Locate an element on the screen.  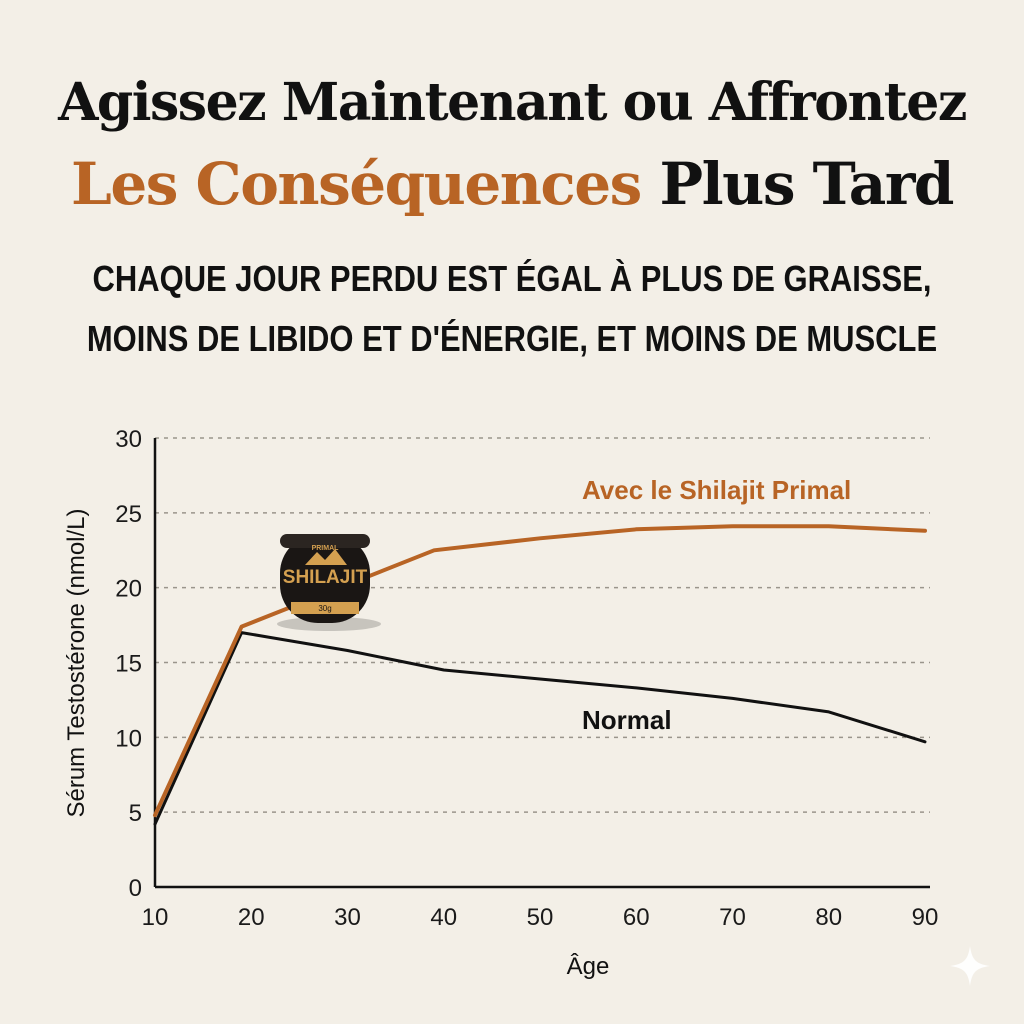
jar-weight-band is located at coordinates (325, 608).